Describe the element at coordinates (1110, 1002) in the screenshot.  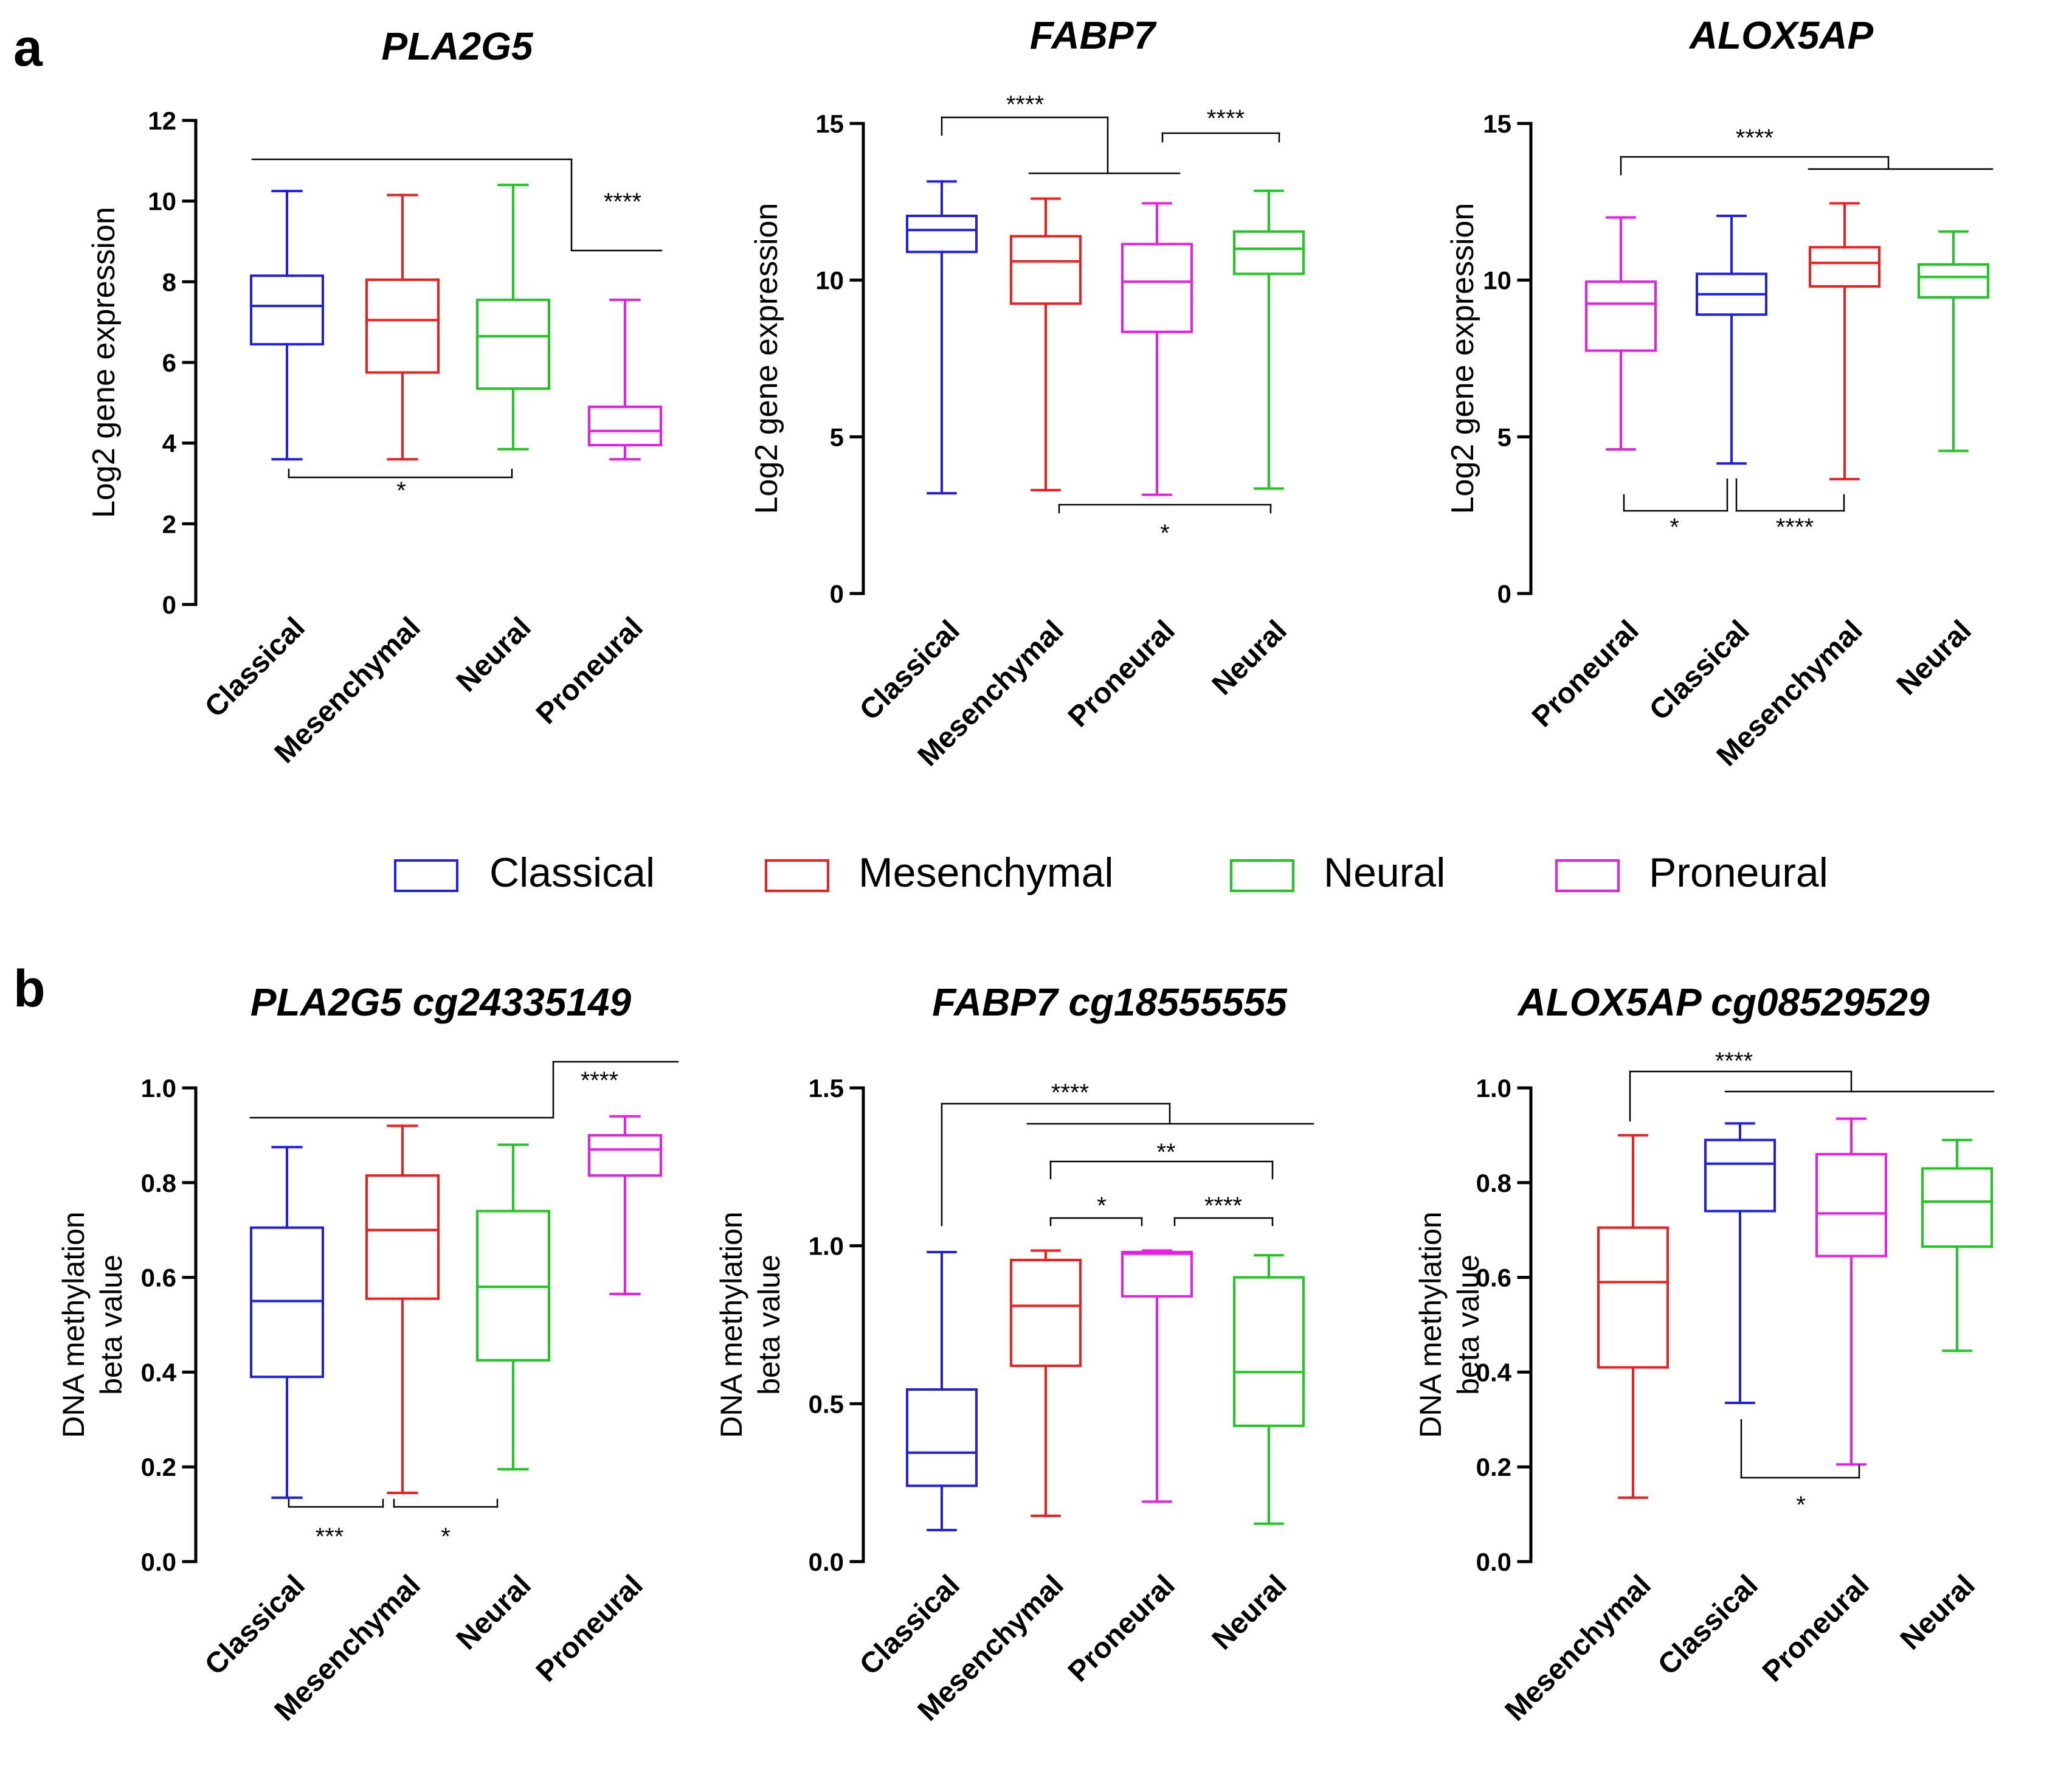
I see `chart-title: FABP7 cg18555555` at that location.